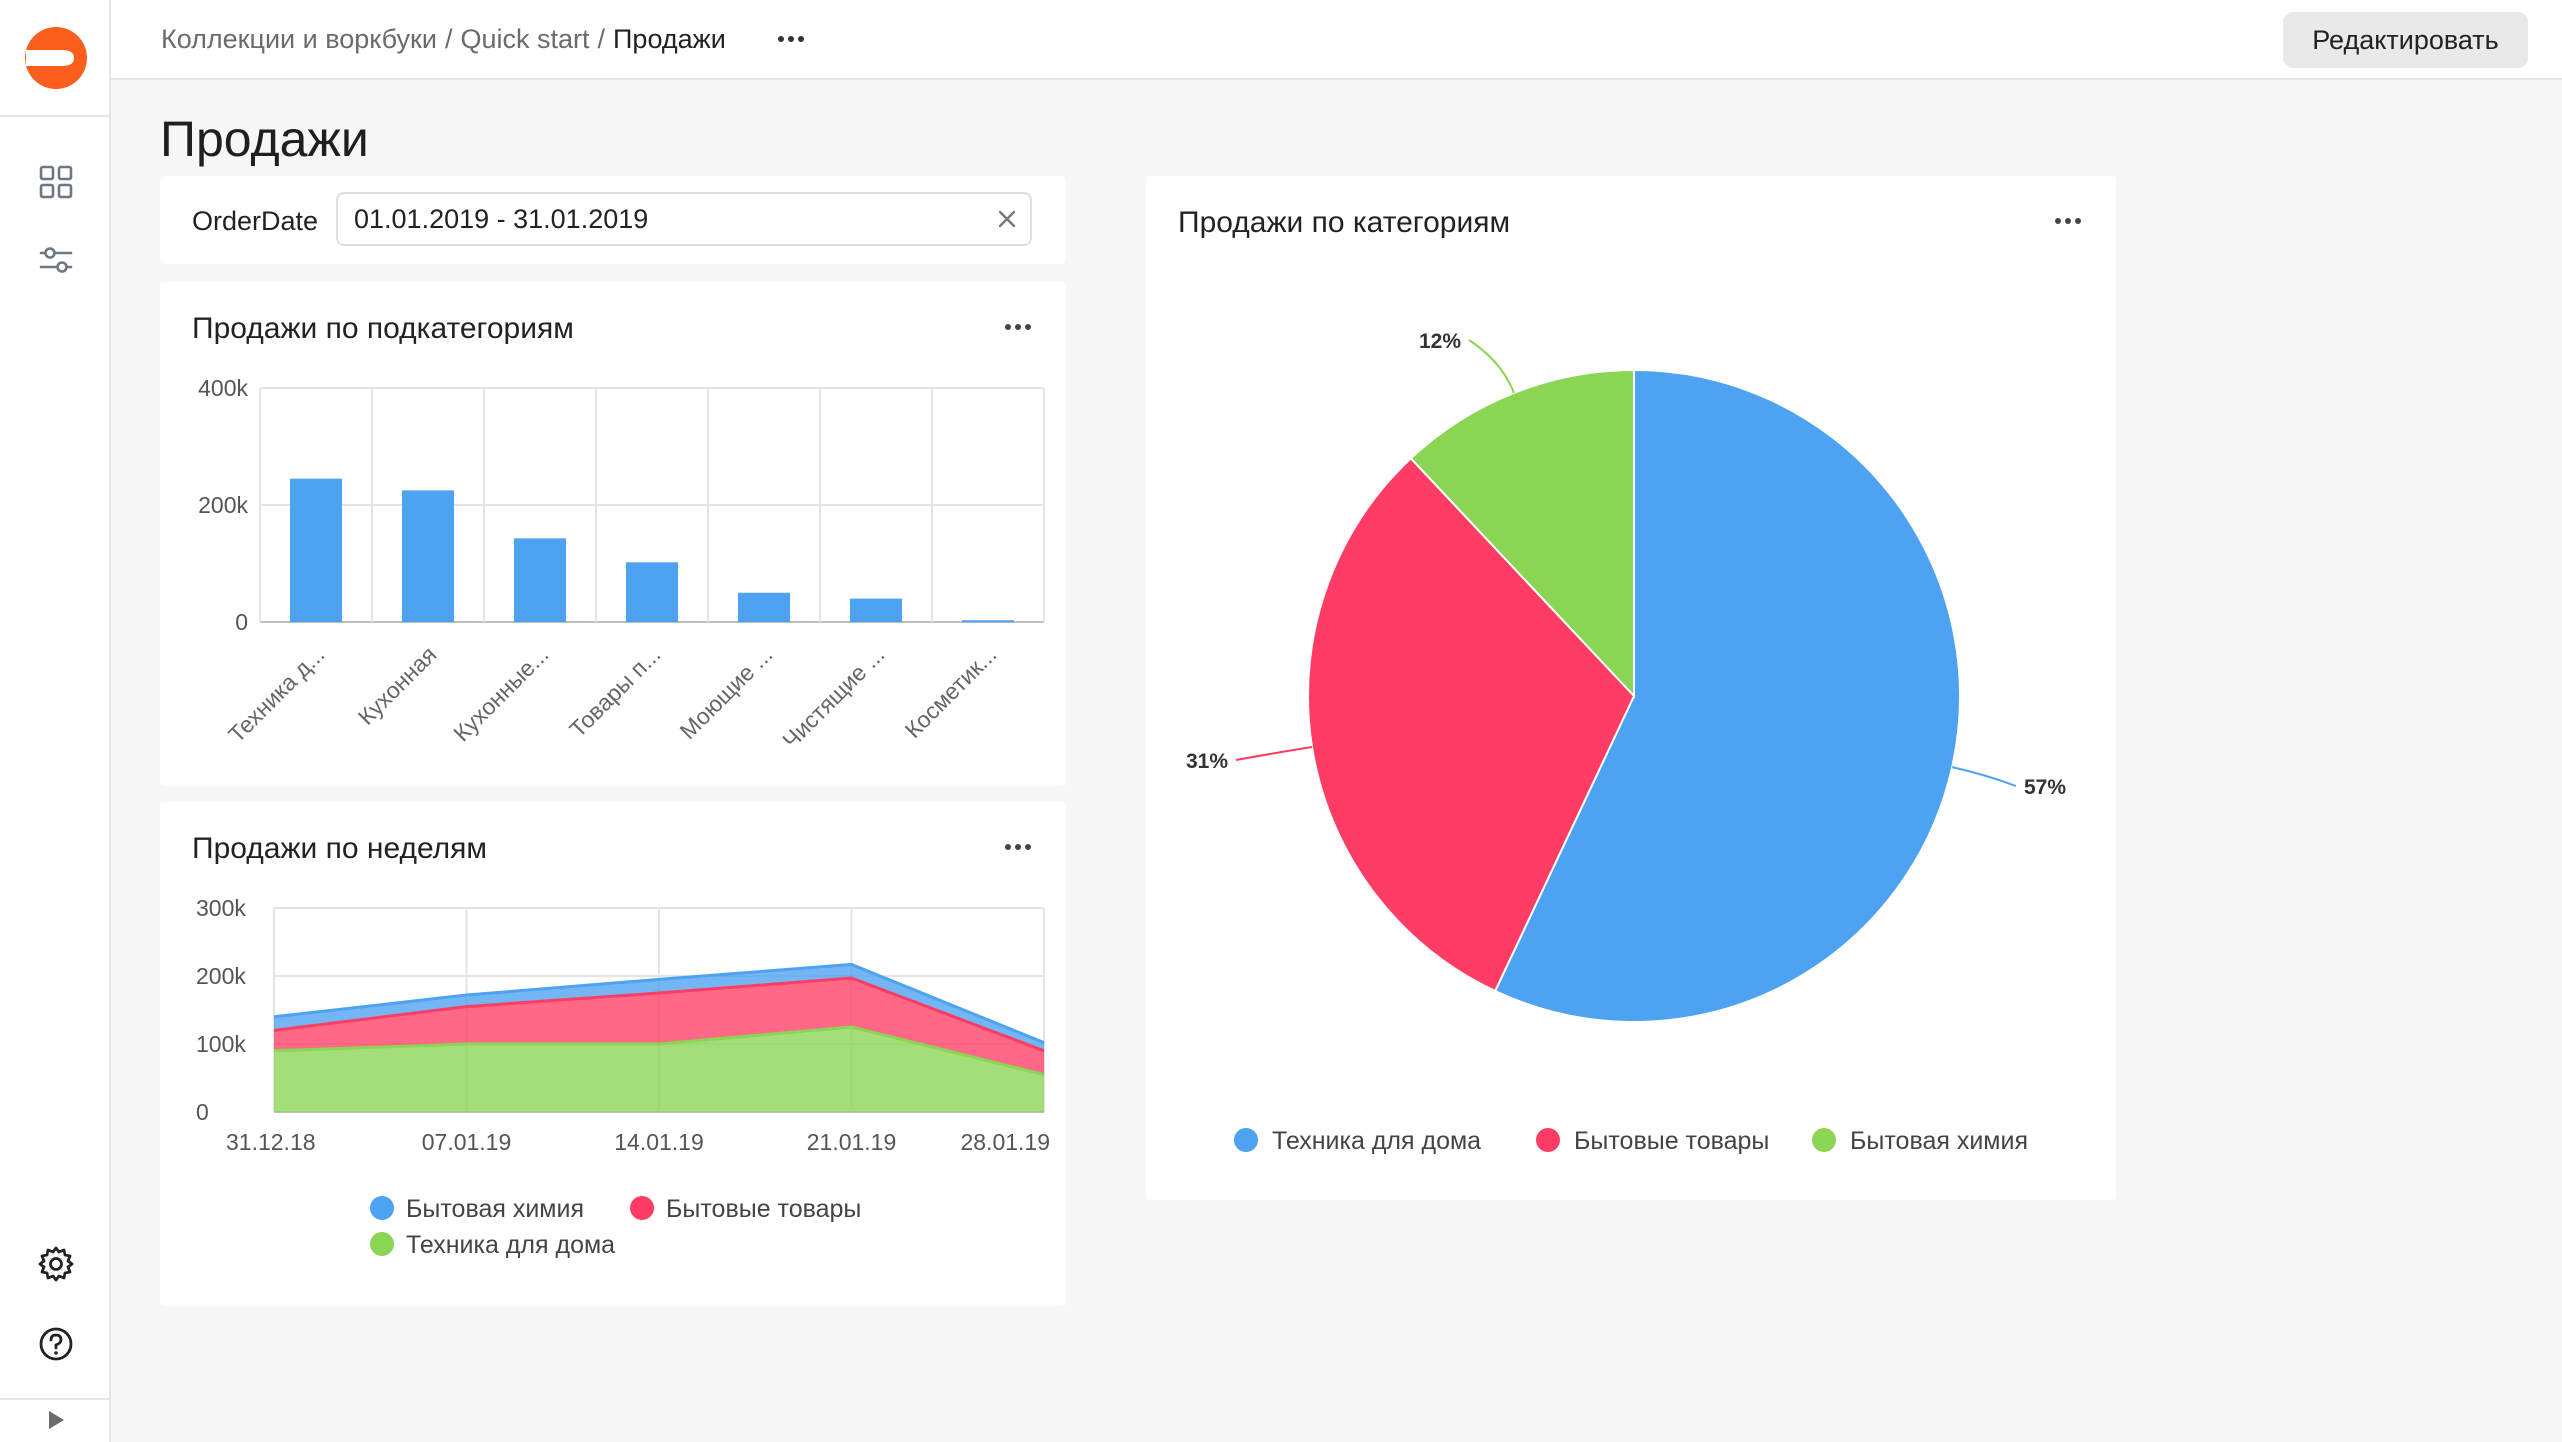 This screenshot has height=1442, width=2562. Describe the element at coordinates (684, 219) in the screenshot. I see `date-range-input` at that location.